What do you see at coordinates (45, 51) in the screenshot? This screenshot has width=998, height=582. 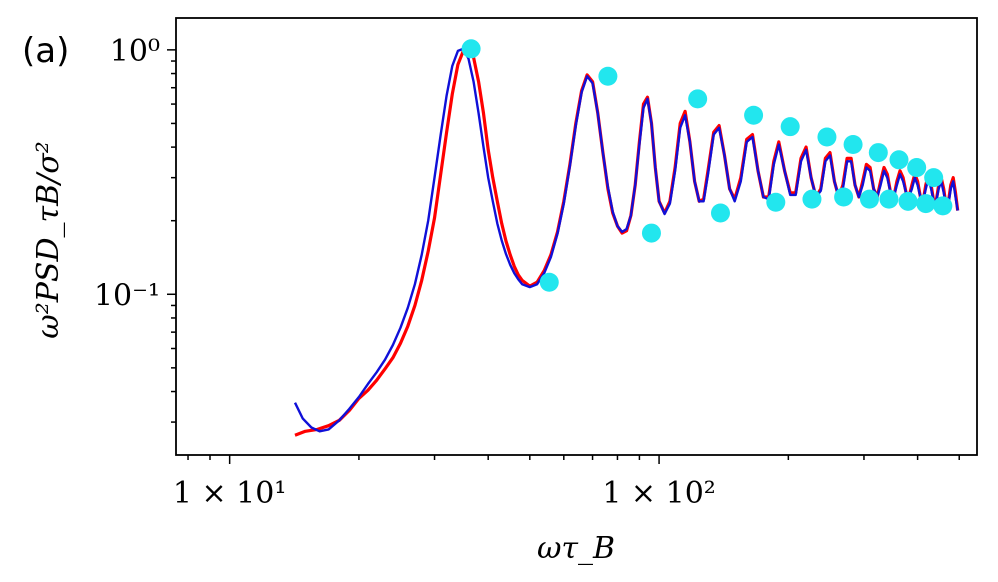 I see `panel-label: (a)` at bounding box center [45, 51].